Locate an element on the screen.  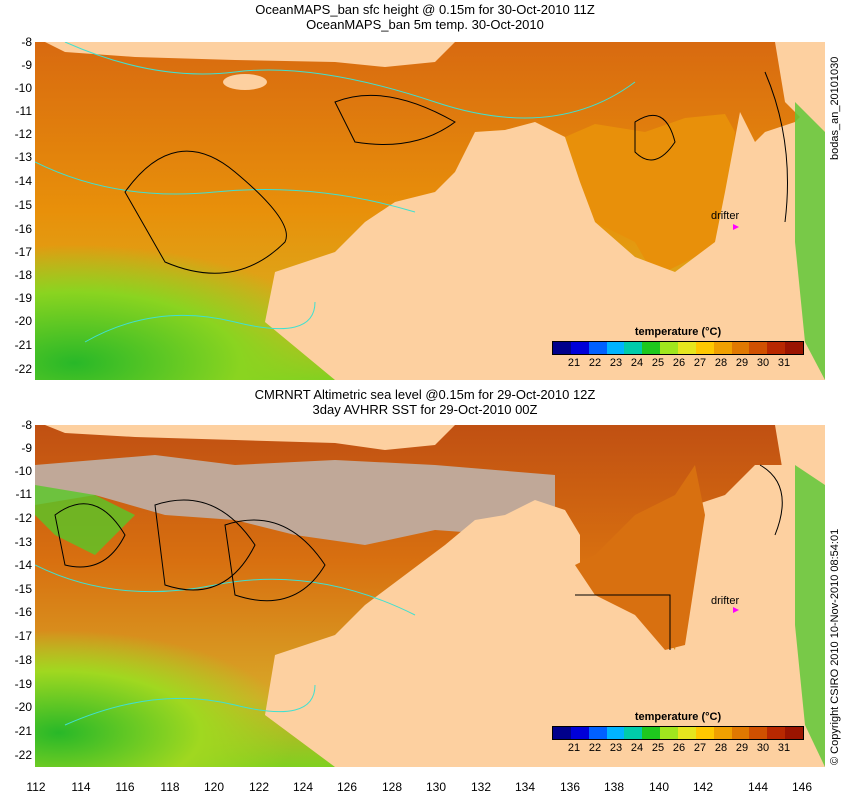
bottom-lat-label: -13 is located at coordinates (23, 542).